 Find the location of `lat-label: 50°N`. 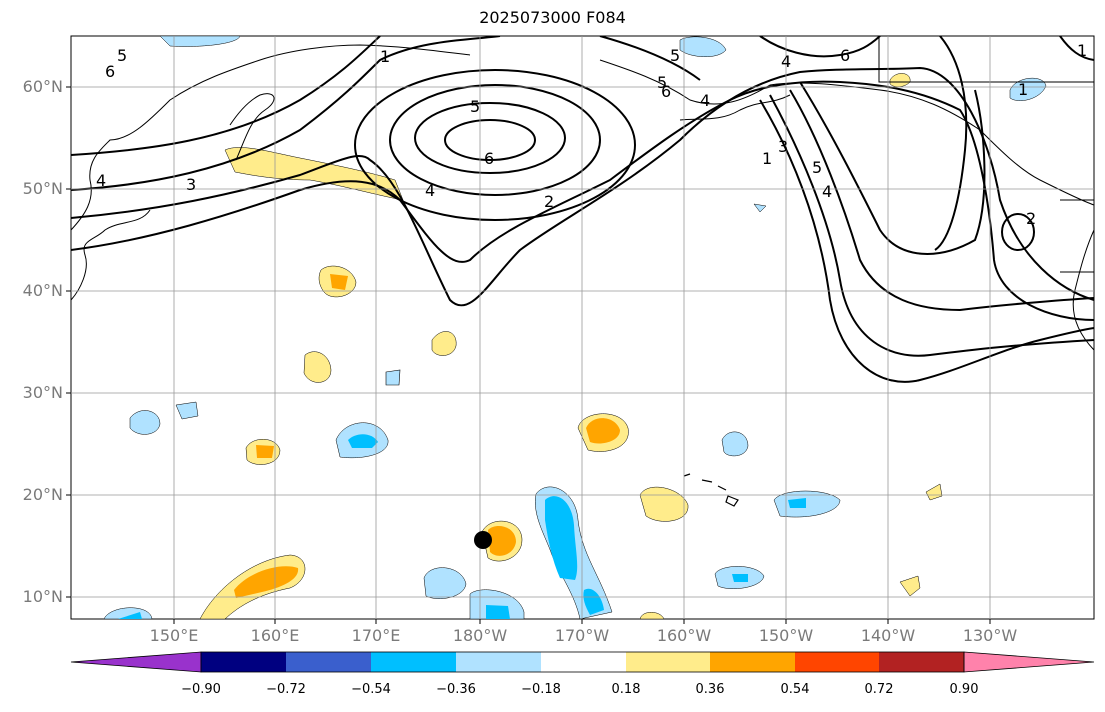

lat-label: 50°N is located at coordinates (42, 188).